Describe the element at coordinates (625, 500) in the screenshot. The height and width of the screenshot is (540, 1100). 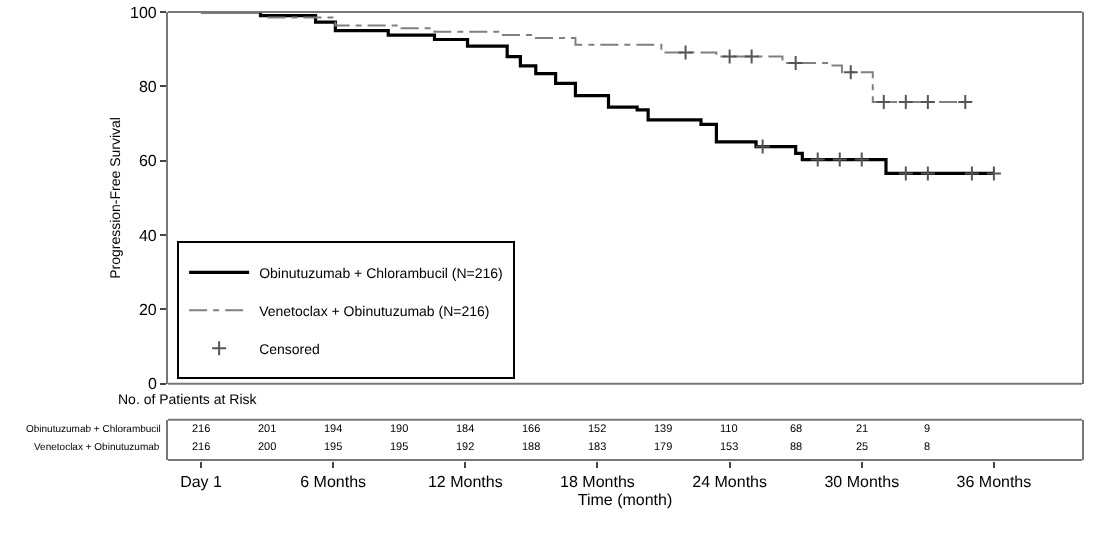
I see `x-axis-title: Time (month)` at that location.